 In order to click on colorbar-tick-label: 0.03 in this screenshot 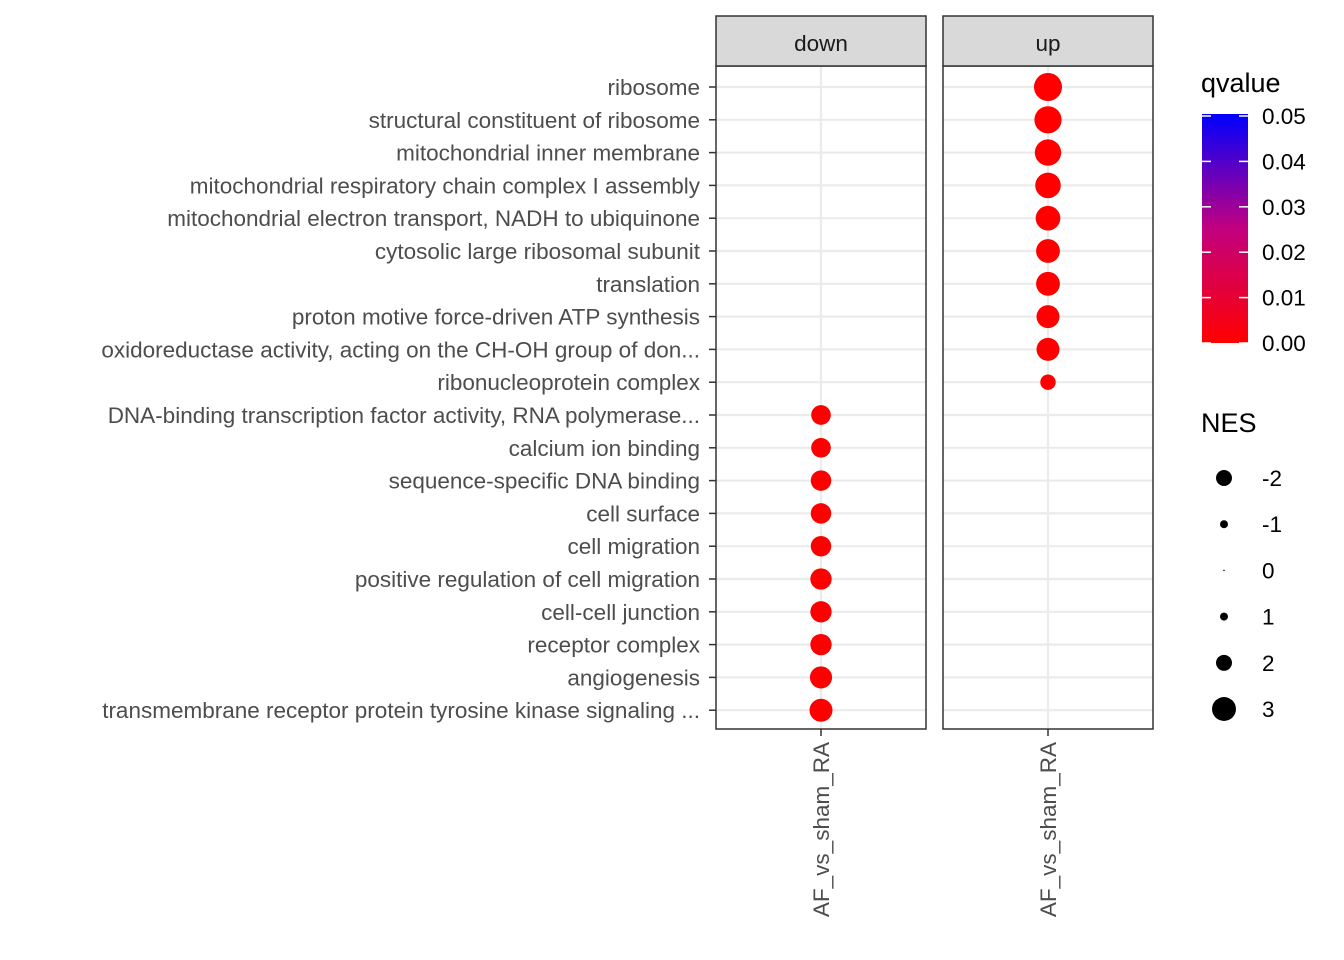, I will do `click(1284, 207)`.